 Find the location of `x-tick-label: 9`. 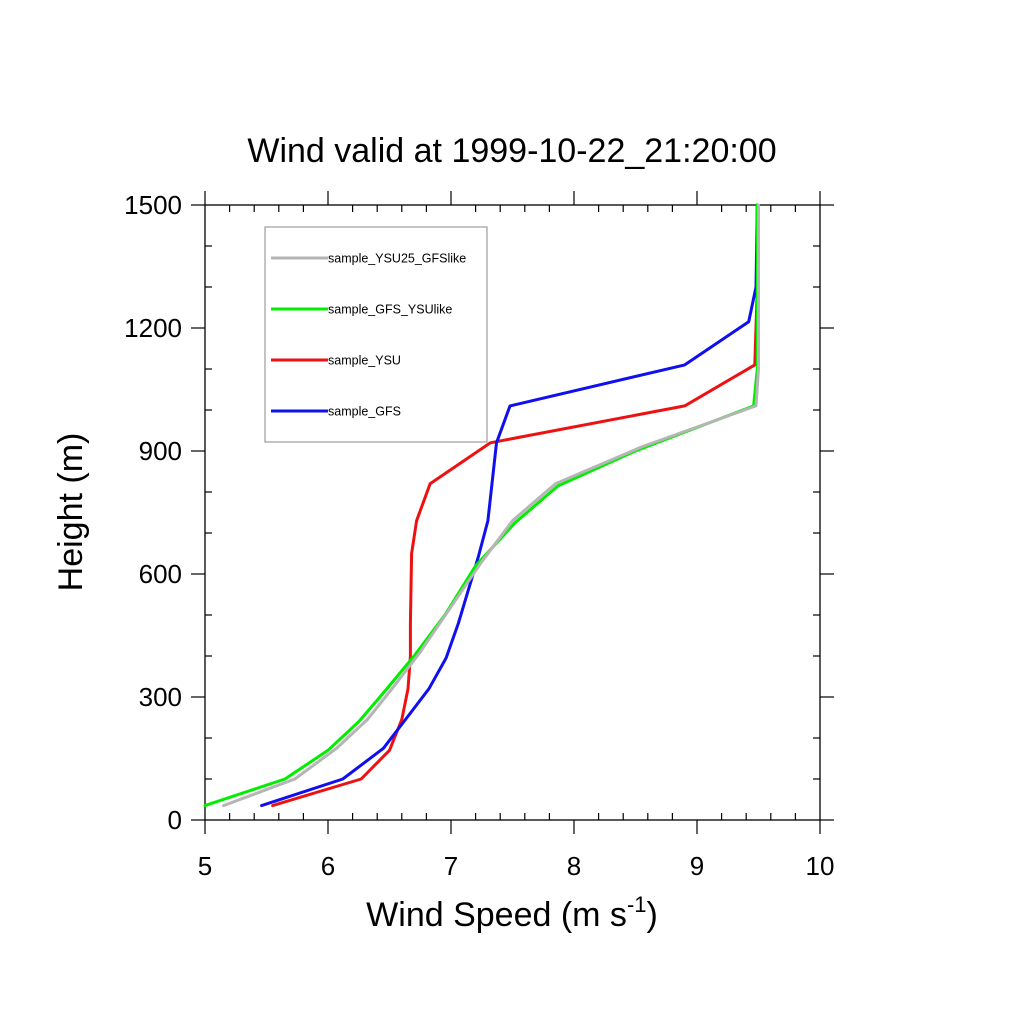

x-tick-label: 9 is located at coordinates (697, 866).